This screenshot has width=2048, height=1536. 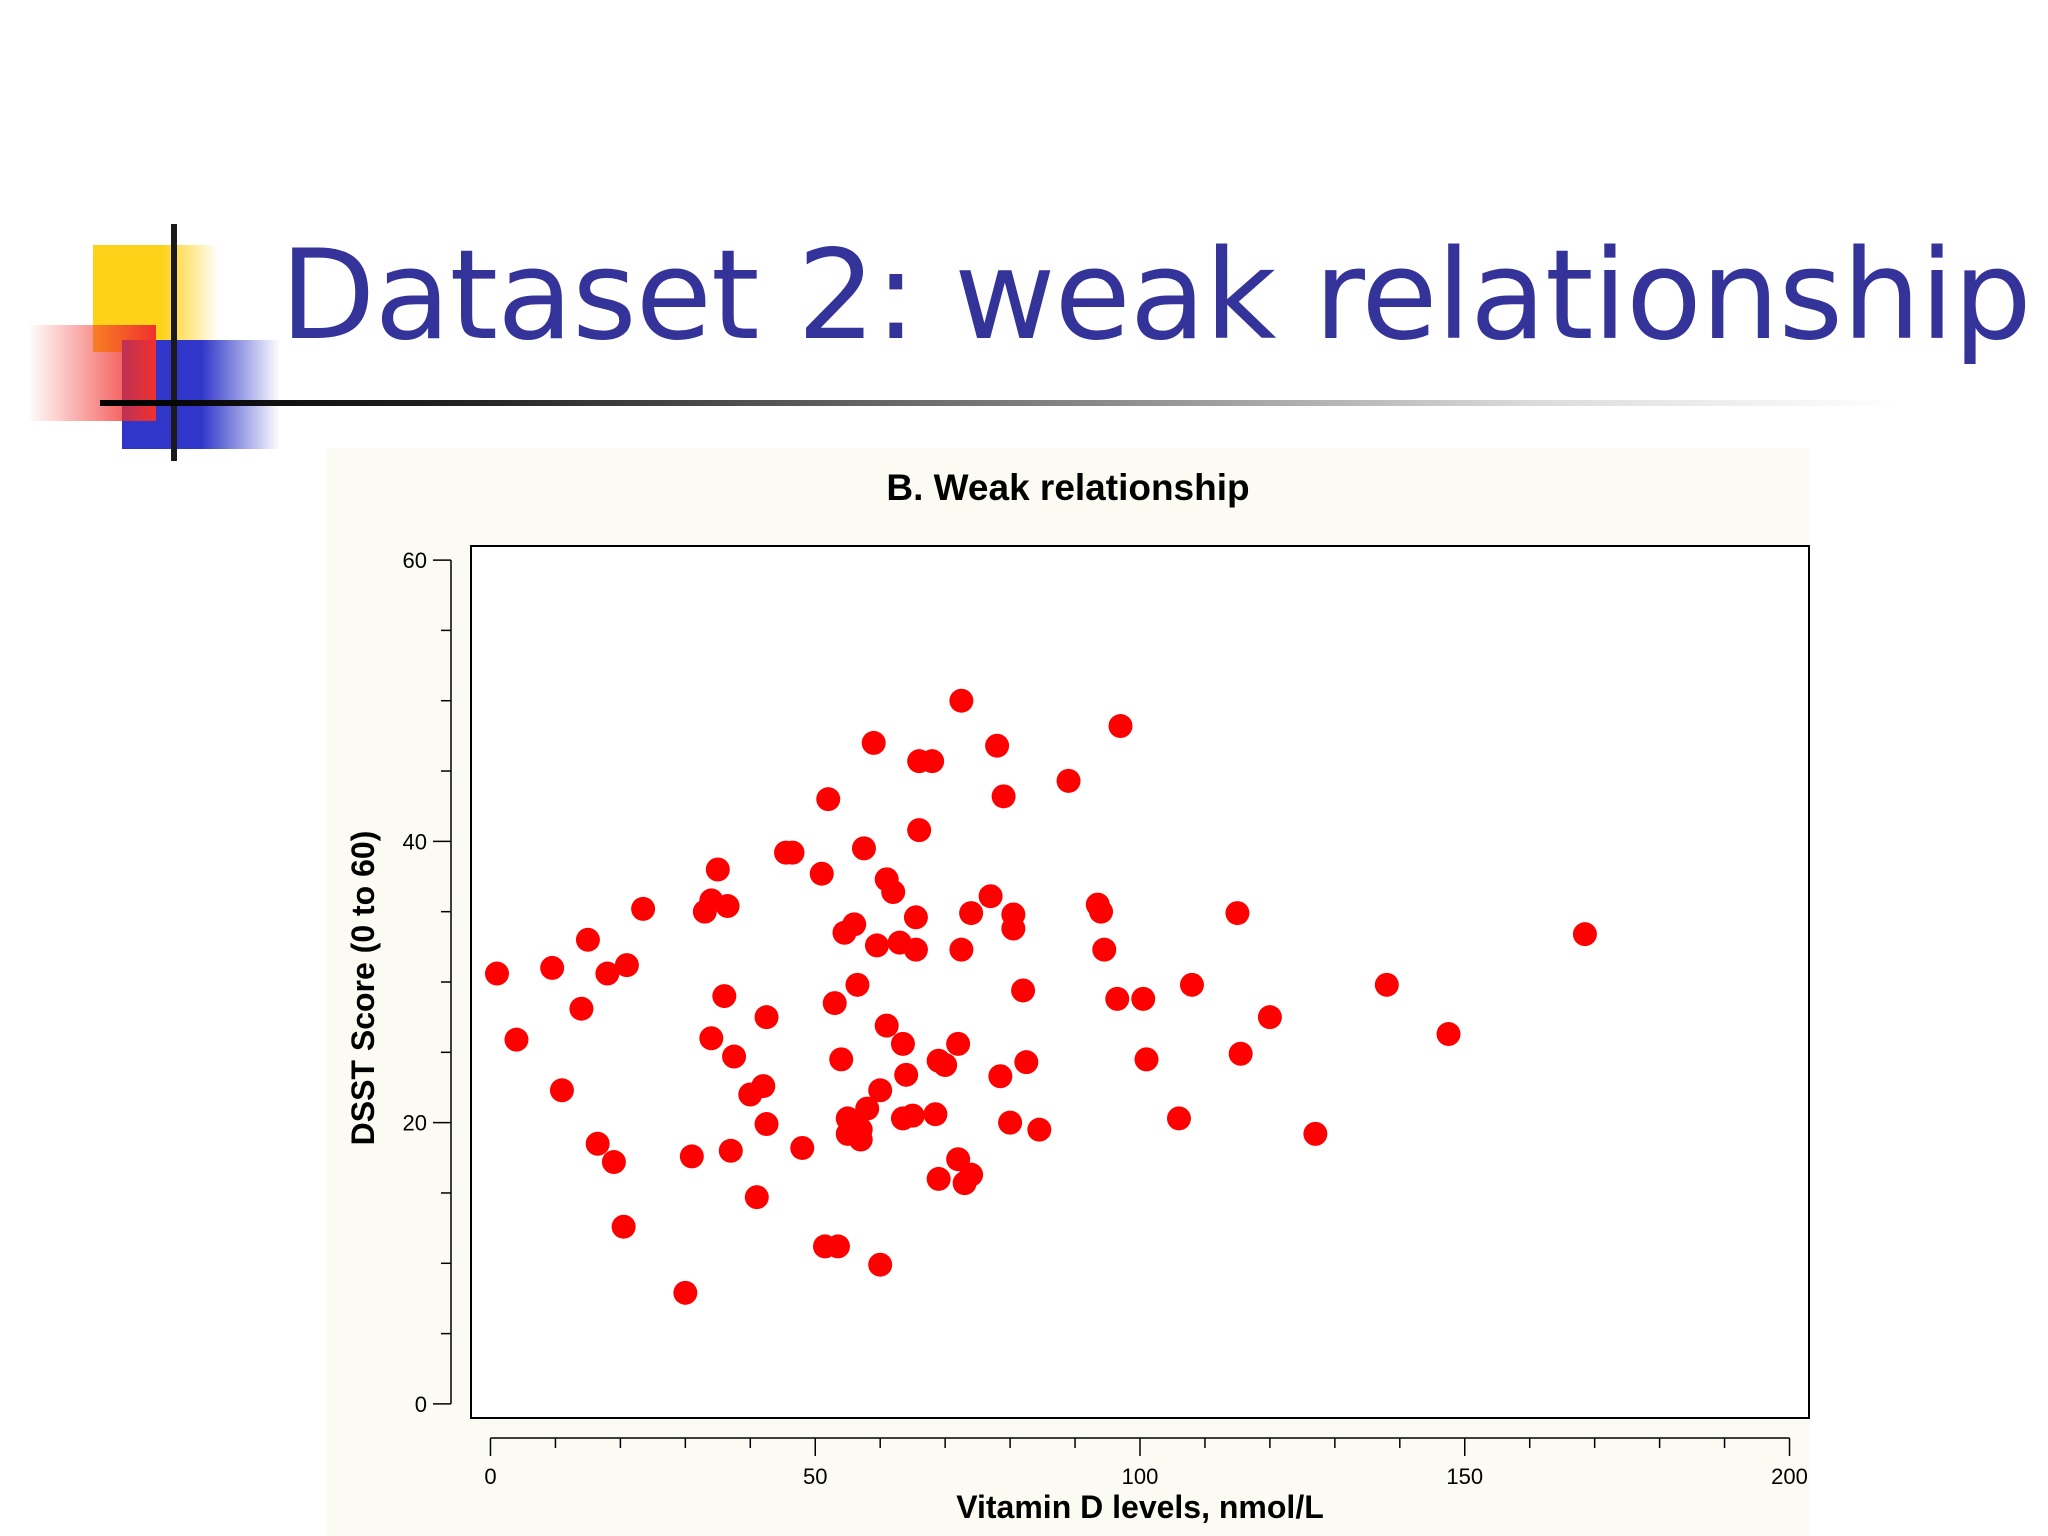 I want to click on y-axis-label: DSST Score (0 to 60), so click(x=363, y=988).